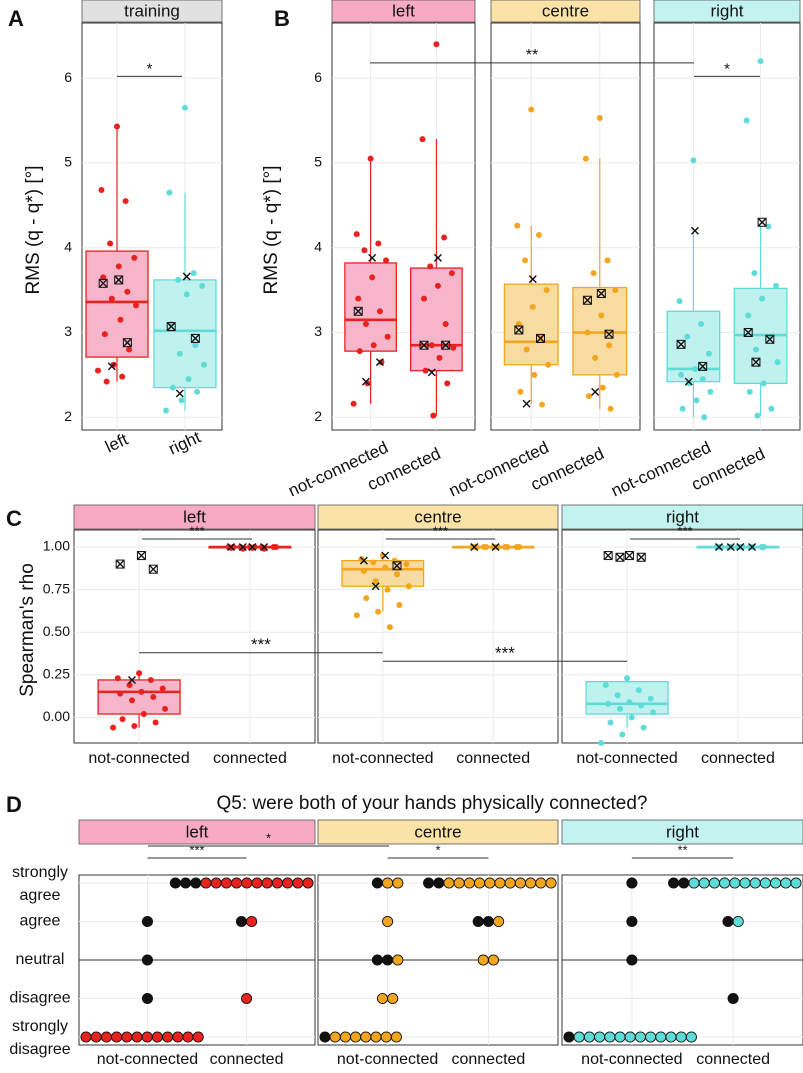 The height and width of the screenshot is (1073, 803). I want to click on panel-letter-c: C, so click(14, 518).